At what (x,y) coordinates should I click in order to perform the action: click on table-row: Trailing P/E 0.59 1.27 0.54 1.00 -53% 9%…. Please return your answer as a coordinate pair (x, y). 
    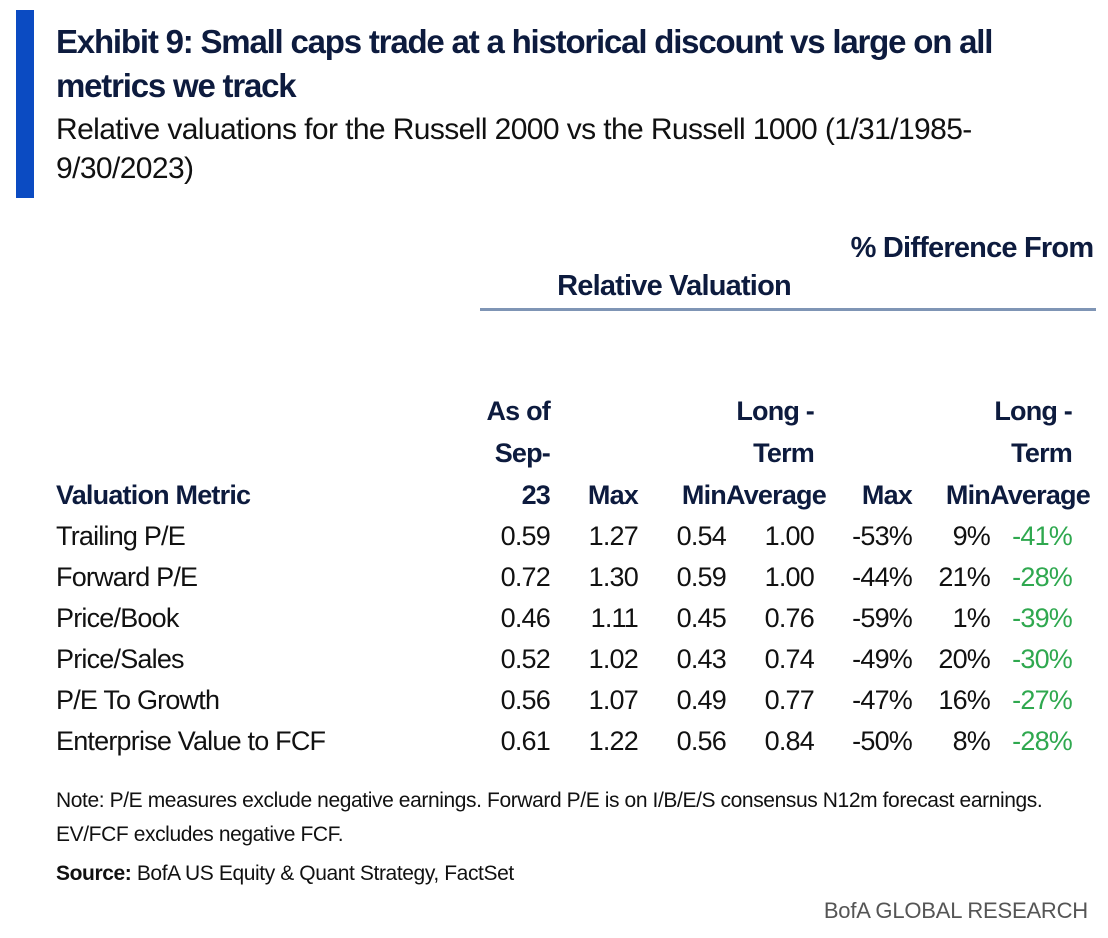
    Looking at the image, I should click on (576, 536).